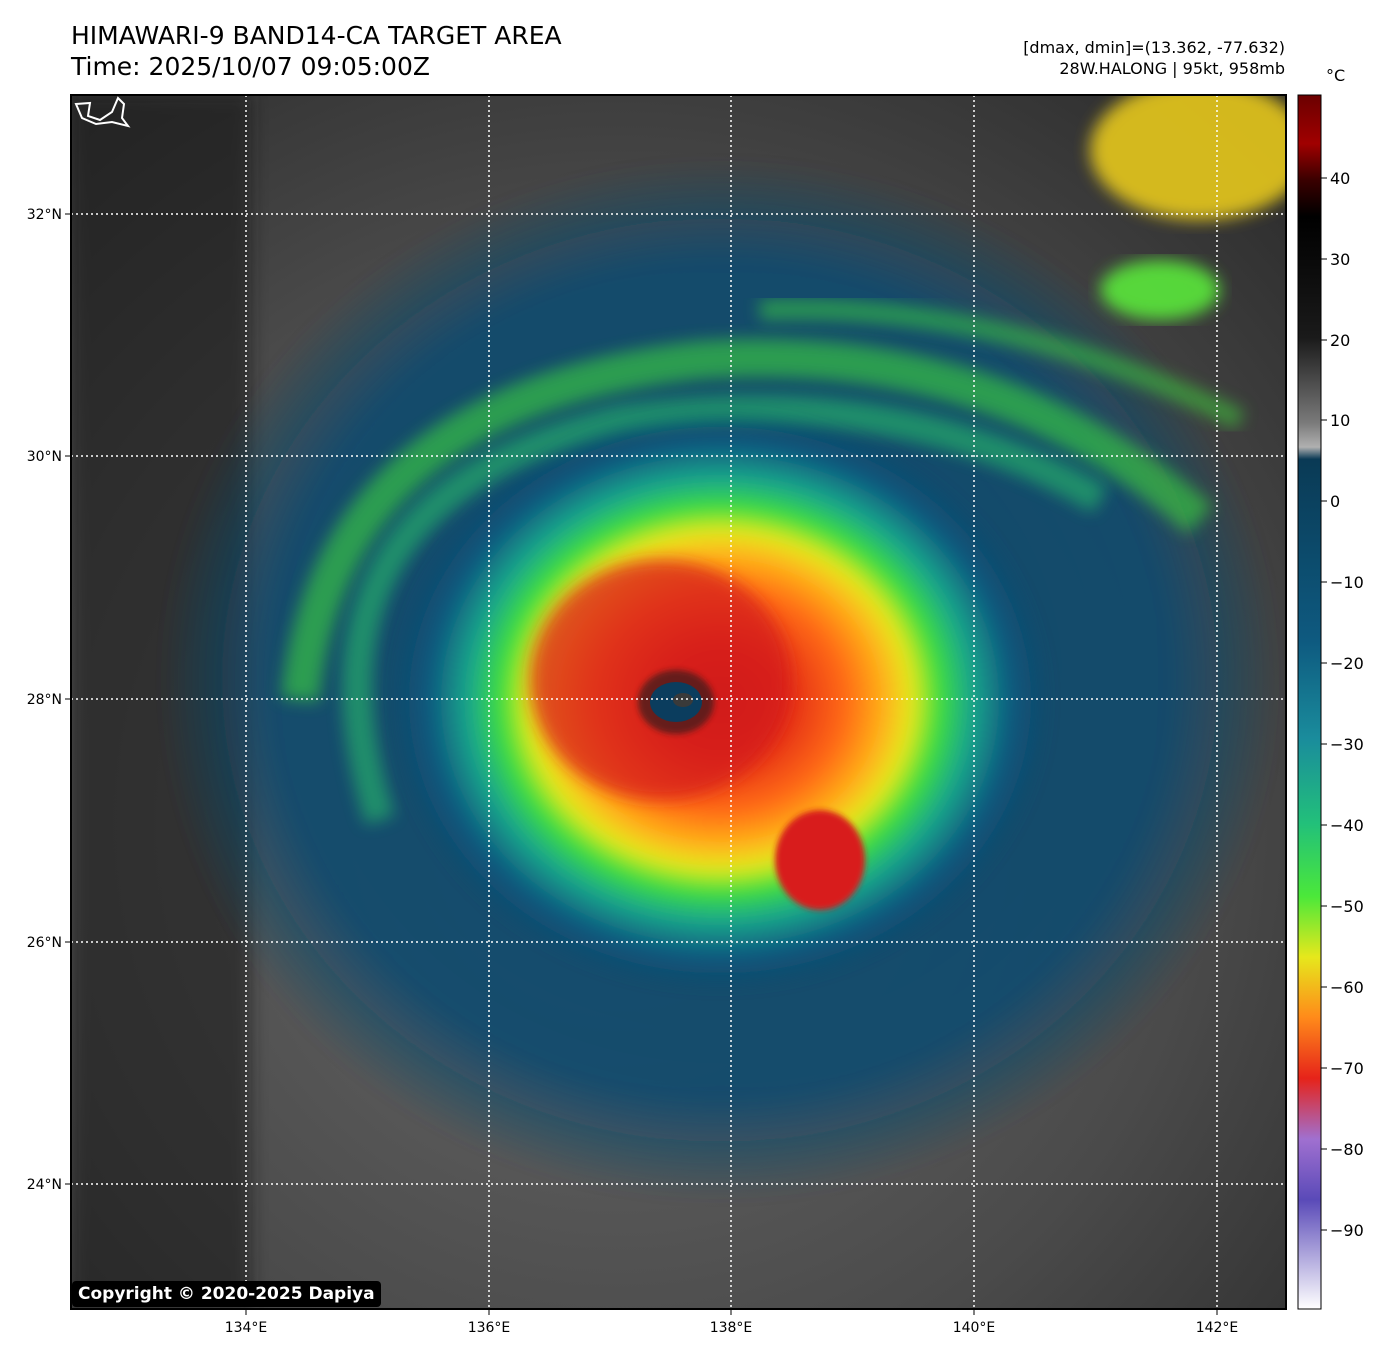 The height and width of the screenshot is (1359, 1390). What do you see at coordinates (1309, 702) in the screenshot?
I see `colorbar` at bounding box center [1309, 702].